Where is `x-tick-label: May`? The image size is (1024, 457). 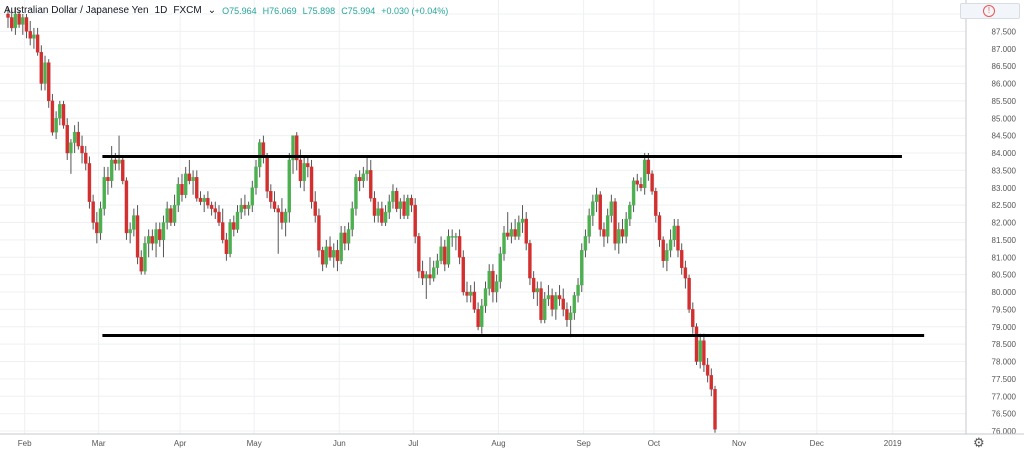 x-tick-label: May is located at coordinates (254, 443).